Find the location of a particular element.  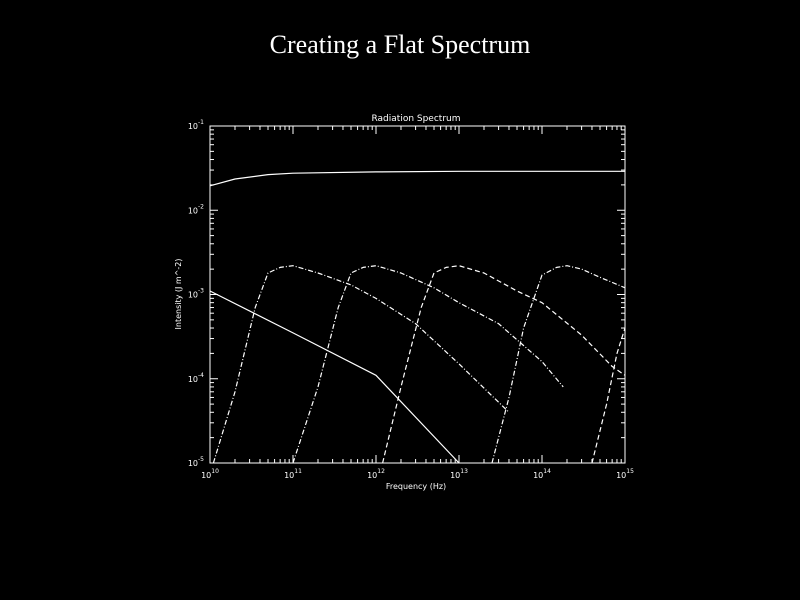

chart-title: Radiation Spectrum is located at coordinates (415, 119).